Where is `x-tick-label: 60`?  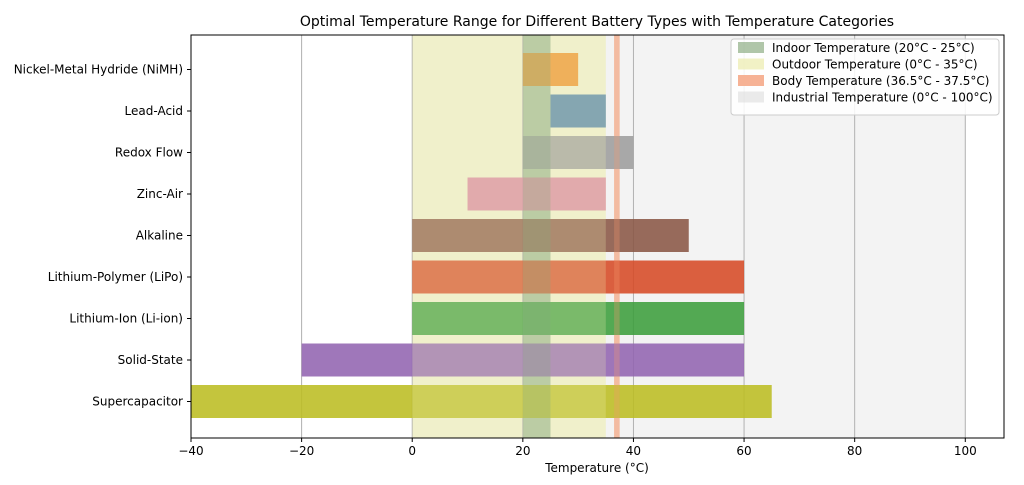 x-tick-label: 60 is located at coordinates (743, 451).